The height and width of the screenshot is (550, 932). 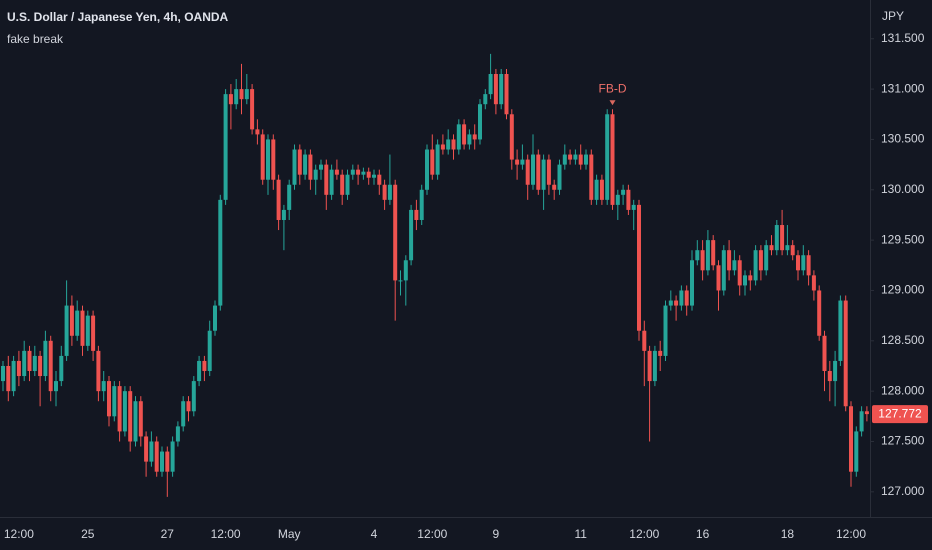 What do you see at coordinates (788, 534) in the screenshot?
I see `x-tick-label: 18` at bounding box center [788, 534].